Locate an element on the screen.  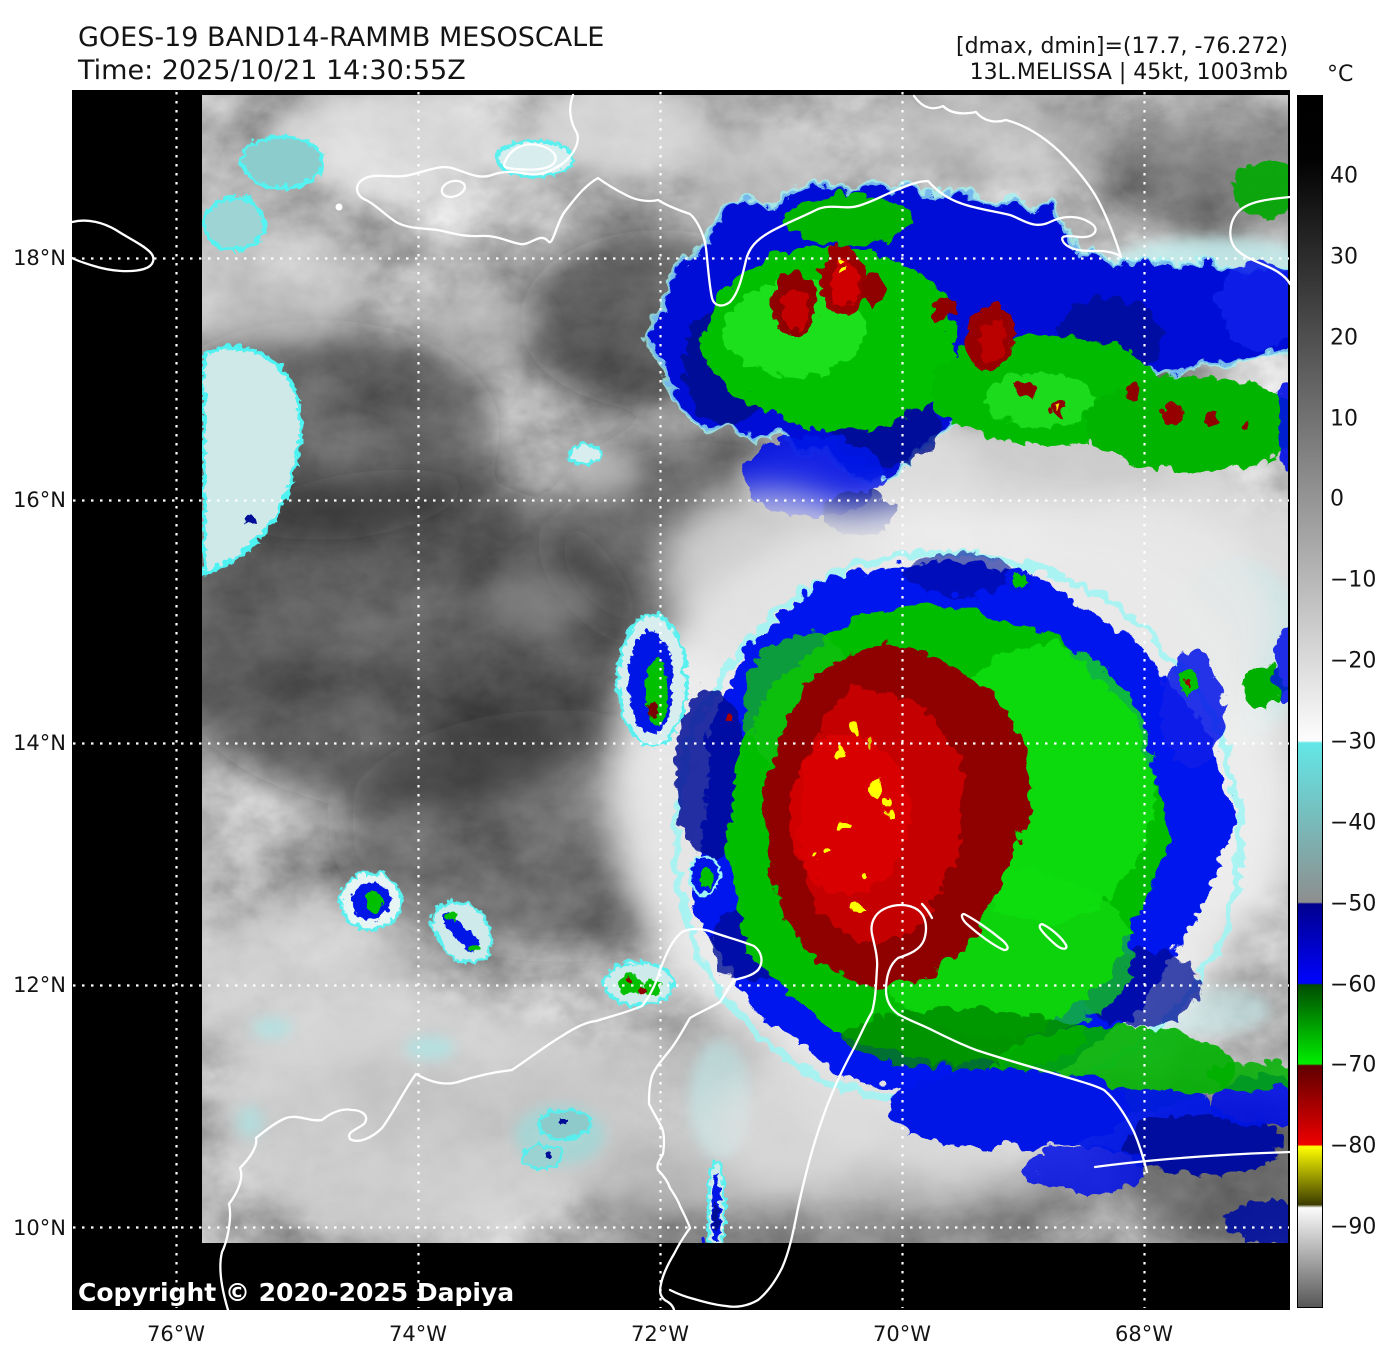
colorbar-tick: −90 is located at coordinates (1353, 1227).